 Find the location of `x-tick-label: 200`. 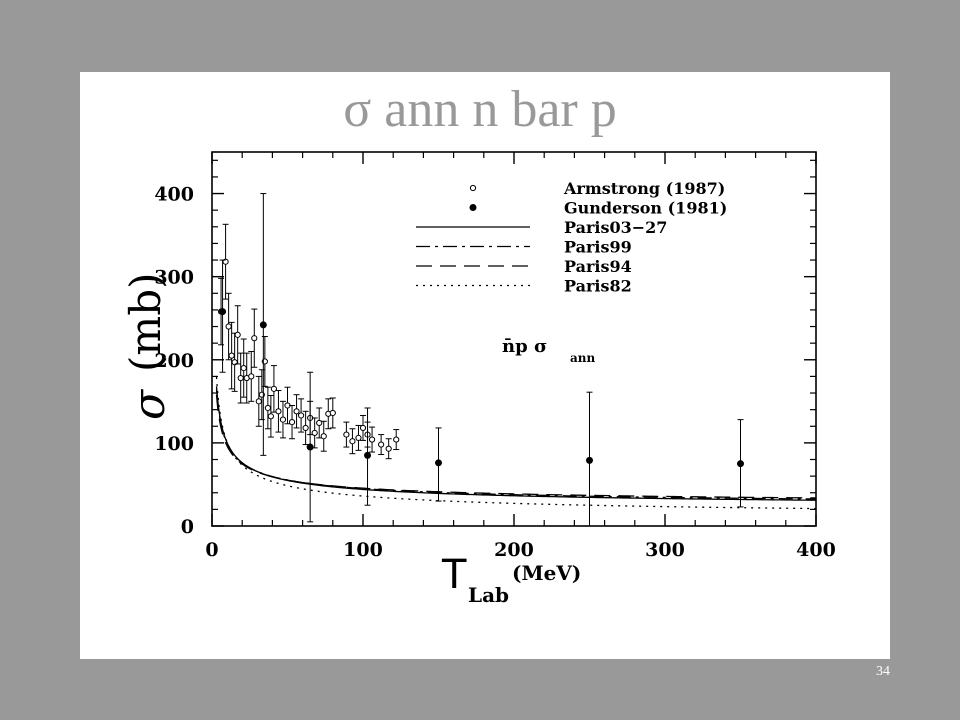

x-tick-label: 200 is located at coordinates (514, 550).